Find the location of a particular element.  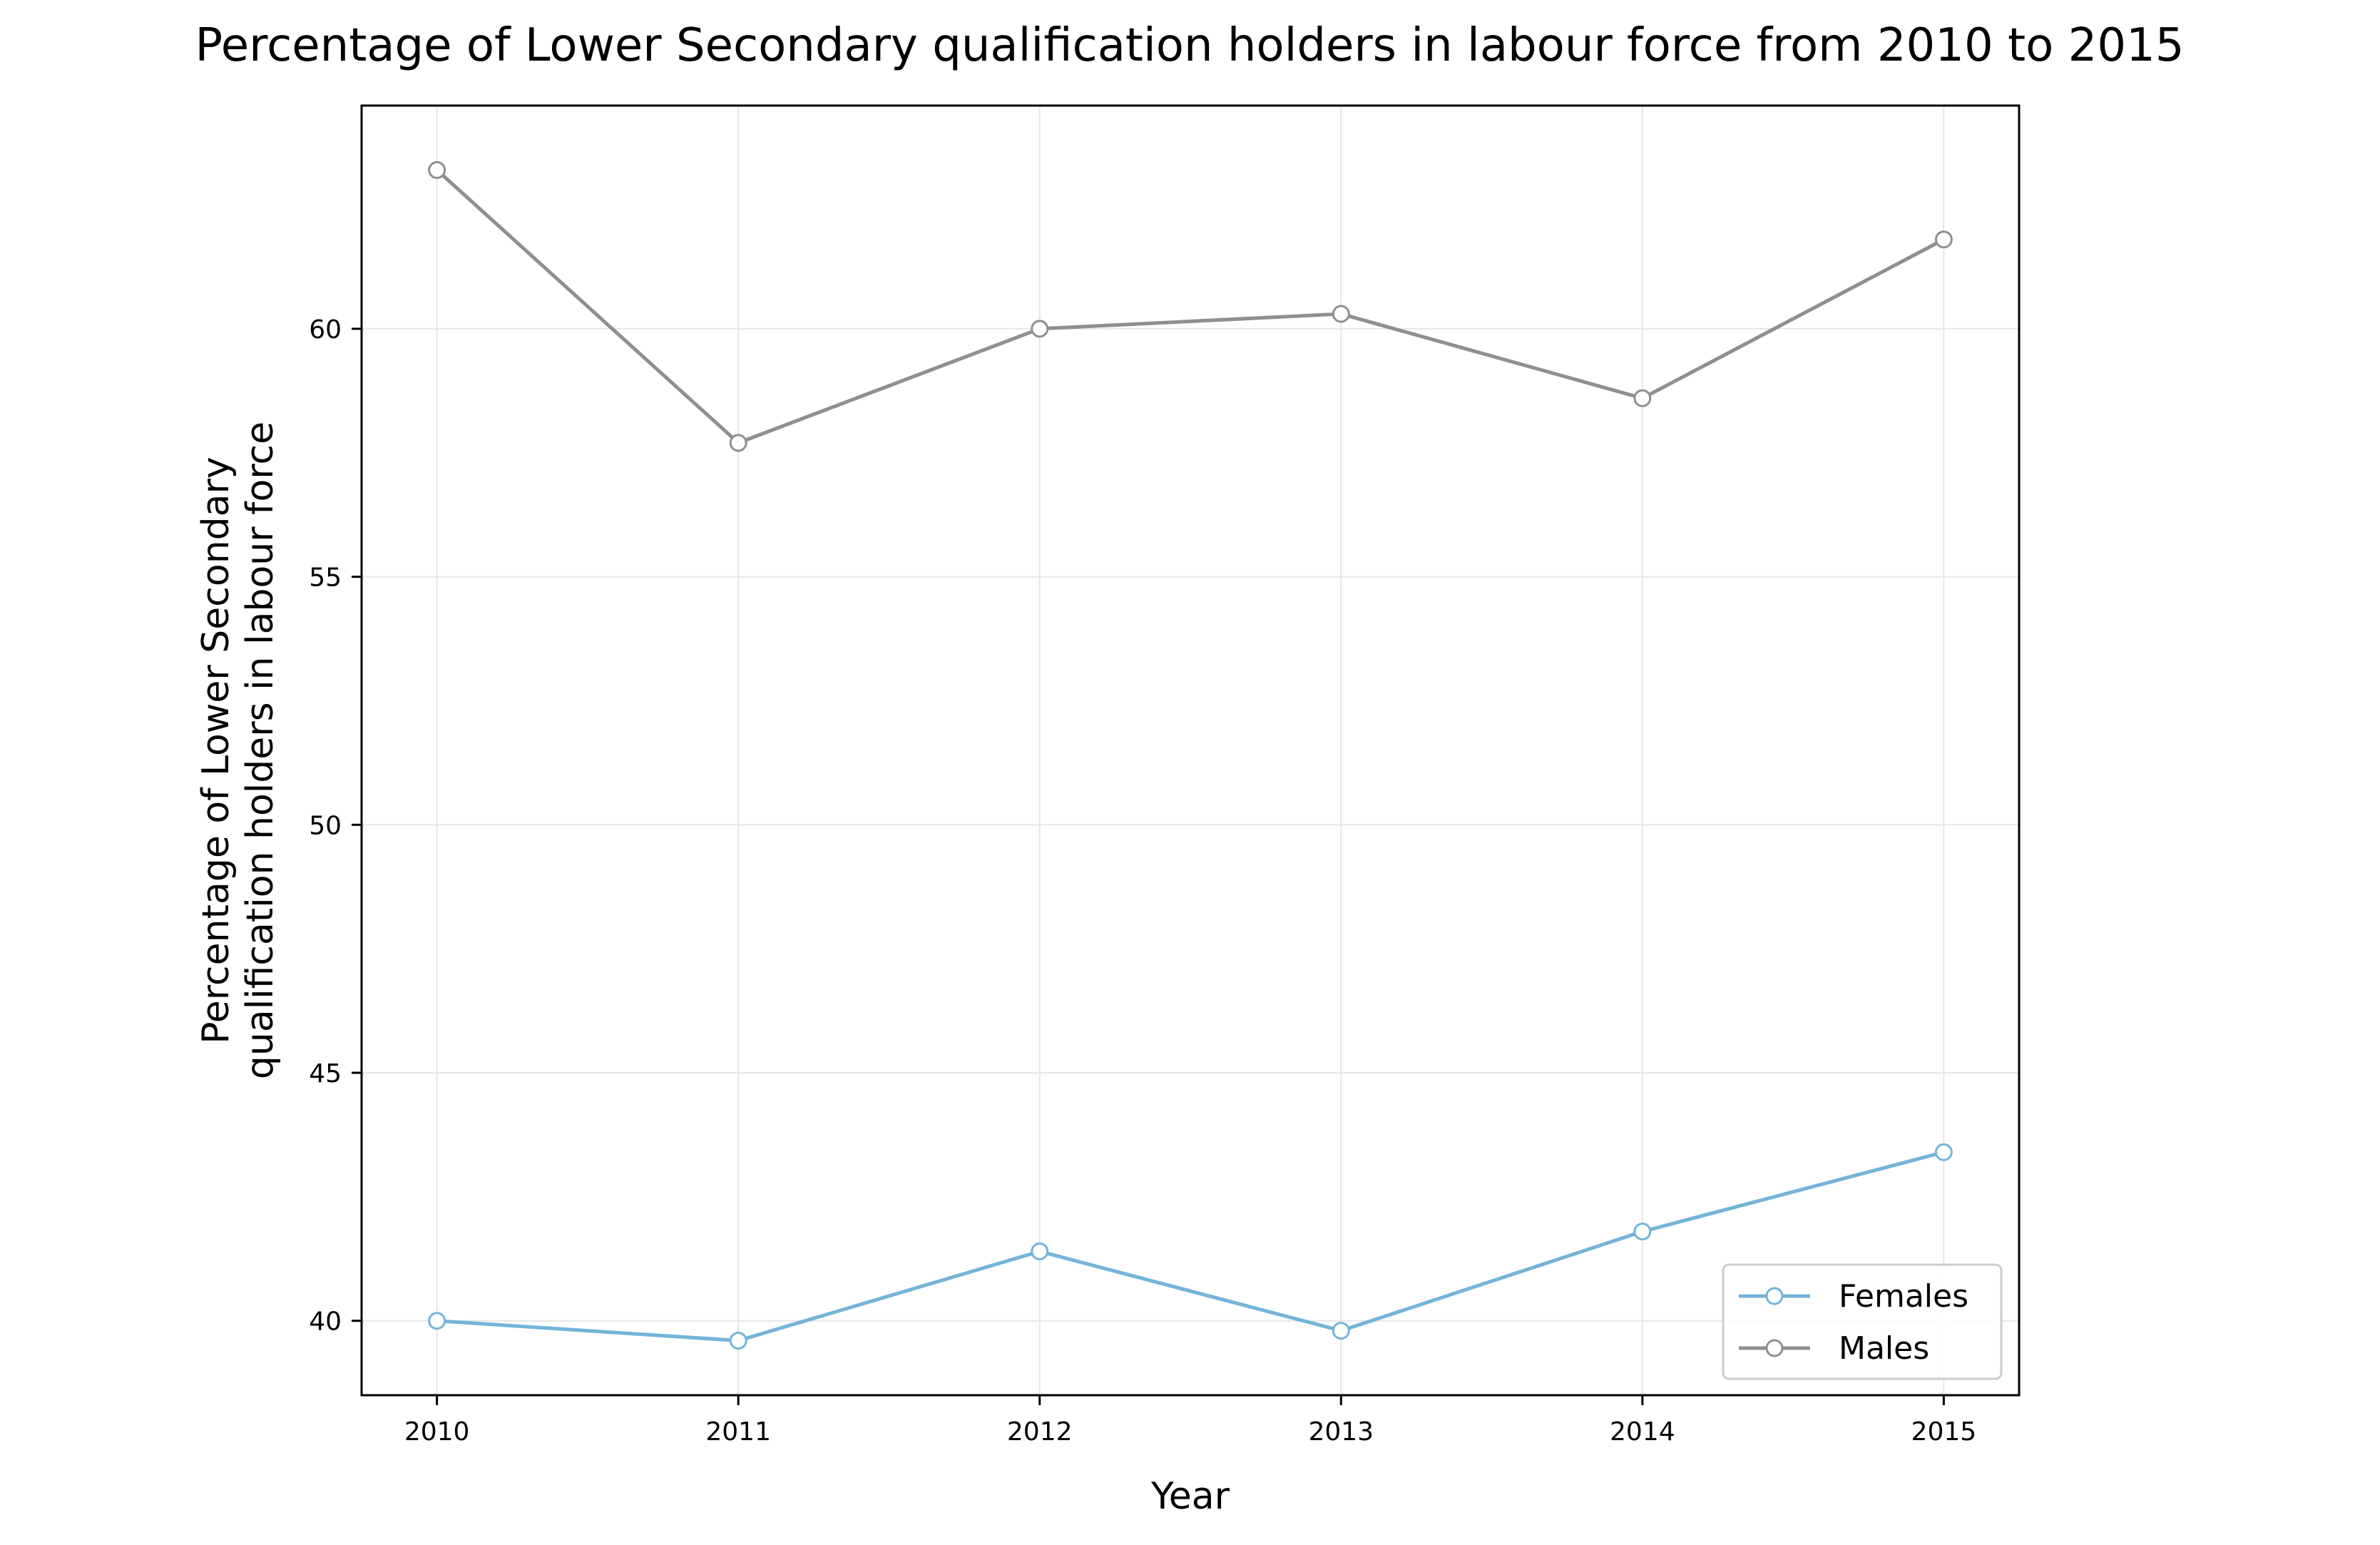

y-axis-label-line-1: Percentage of Lower Secondary is located at coordinates (216, 750).